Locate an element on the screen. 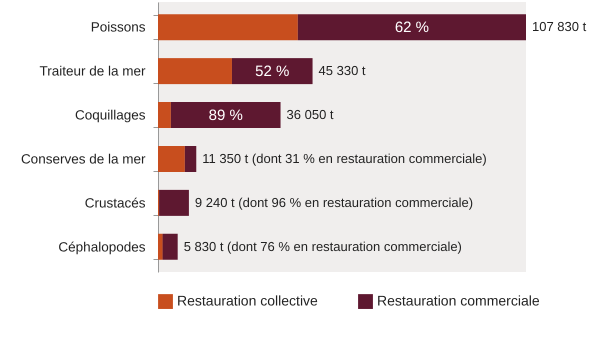 This screenshot has height=342, width=600. annotation: 9 240 t (dont 96 % en restauration commerciale) is located at coordinates (334, 202).